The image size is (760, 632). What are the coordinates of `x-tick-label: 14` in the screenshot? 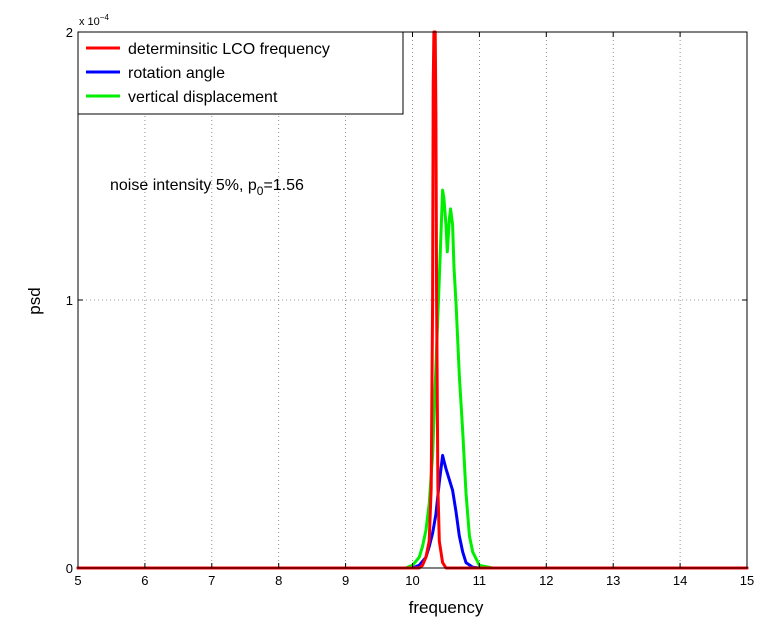 It's located at (680, 580).